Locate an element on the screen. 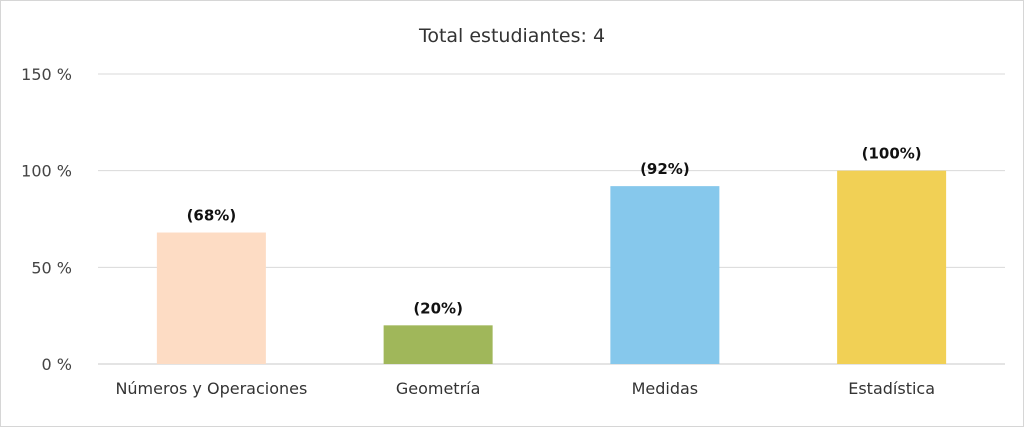  data-label: (92%) is located at coordinates (665, 169).